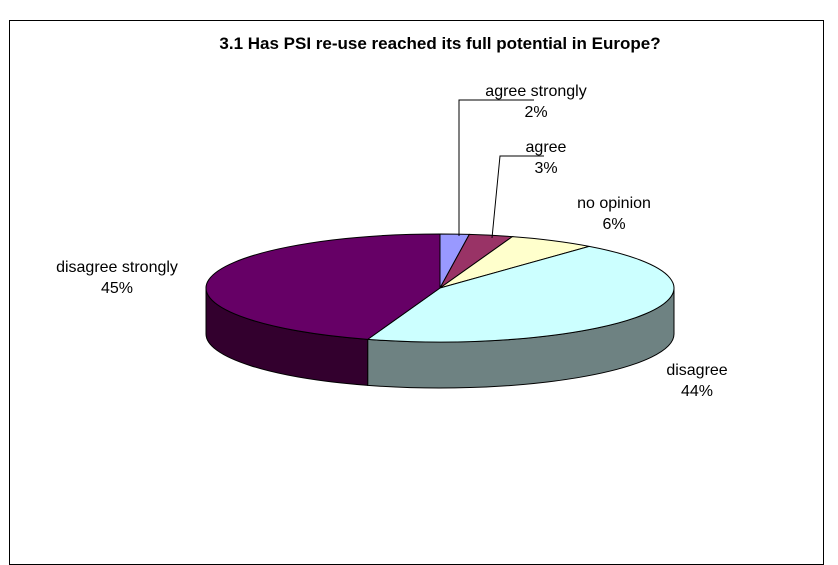  What do you see at coordinates (323, 286) in the screenshot?
I see `pie-slice-disagree-strongly` at bounding box center [323, 286].